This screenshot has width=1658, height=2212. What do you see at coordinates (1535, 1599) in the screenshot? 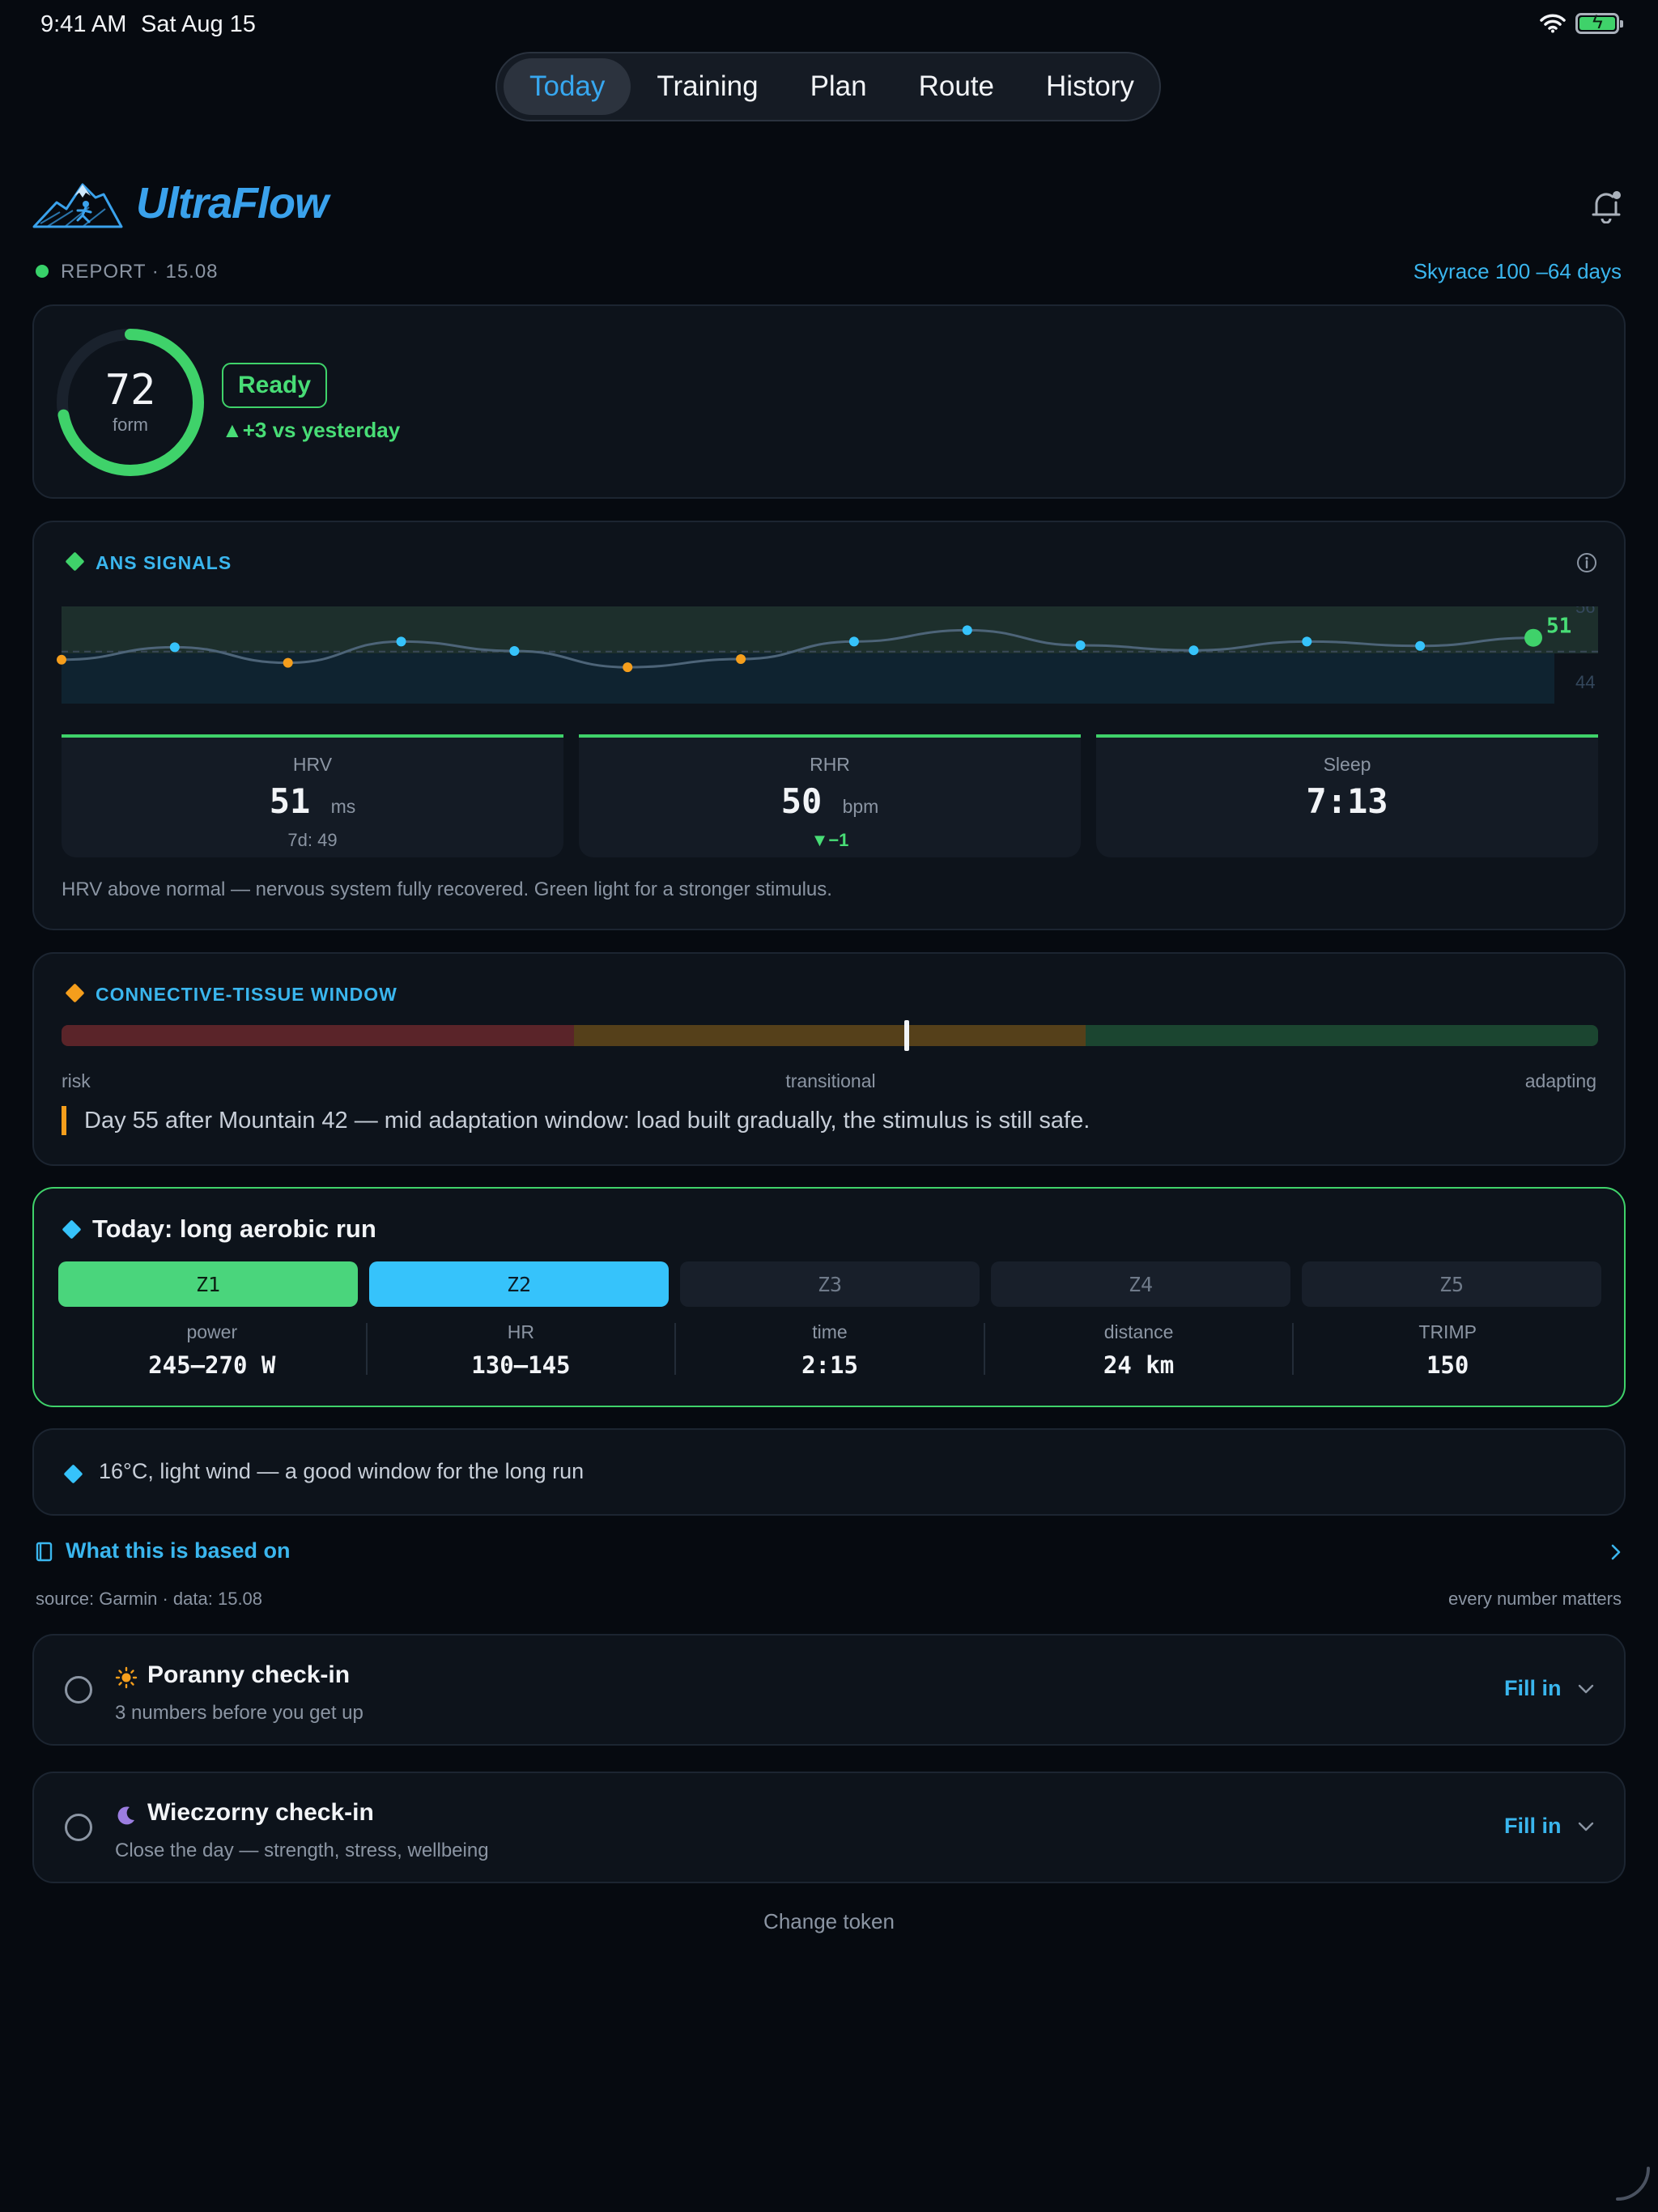
I see `tagline: every number matters` at bounding box center [1535, 1599].